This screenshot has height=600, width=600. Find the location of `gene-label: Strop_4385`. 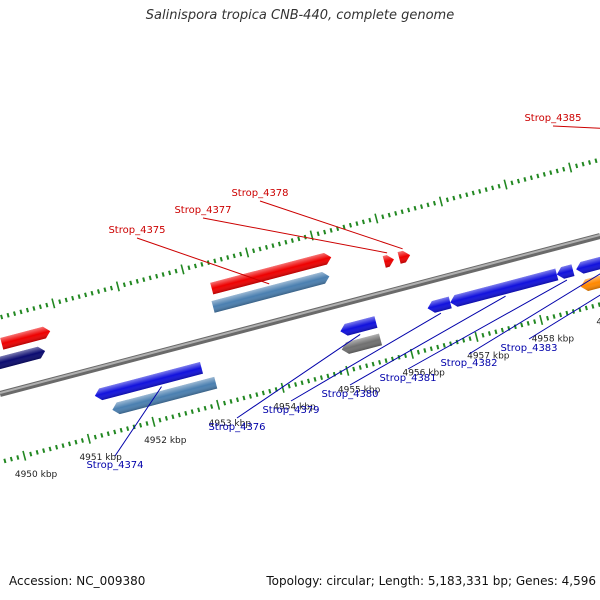

gene-label: Strop_4385 is located at coordinates (552, 118).